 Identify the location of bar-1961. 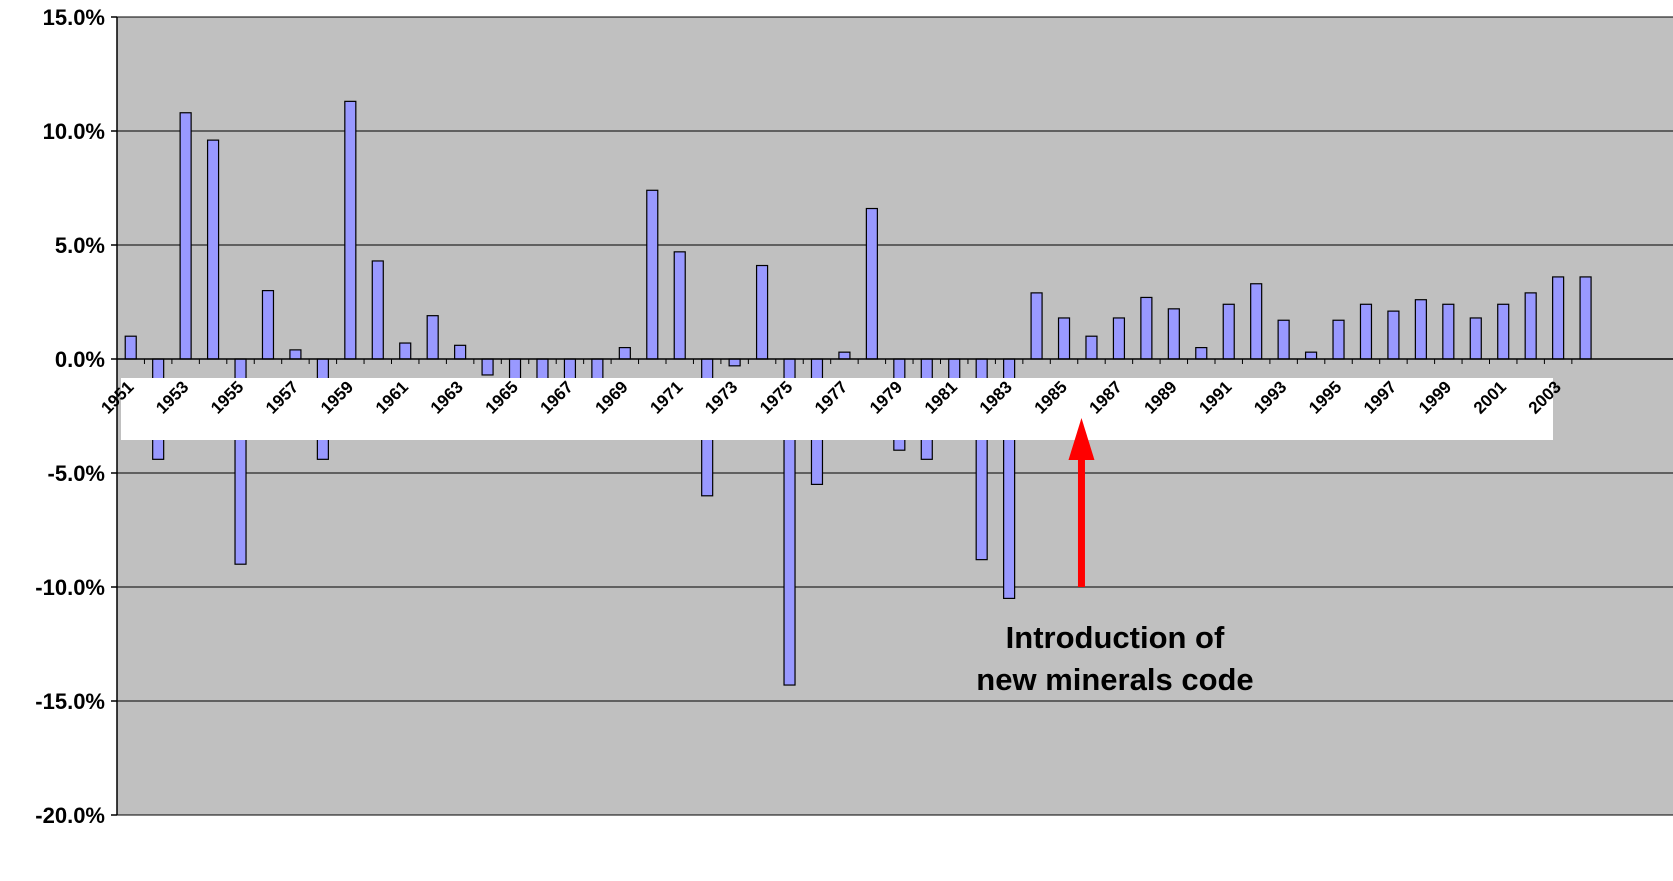
(405, 351).